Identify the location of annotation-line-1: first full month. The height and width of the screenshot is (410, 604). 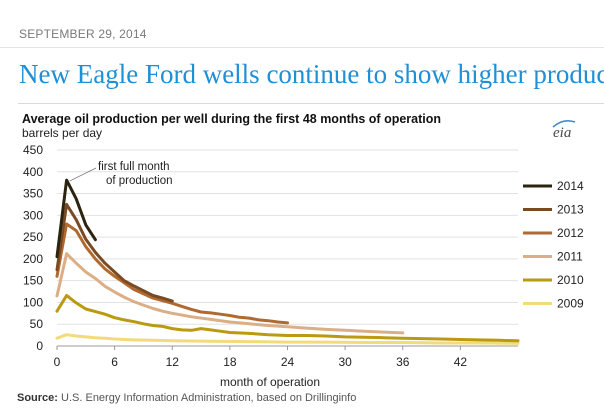
(134, 167).